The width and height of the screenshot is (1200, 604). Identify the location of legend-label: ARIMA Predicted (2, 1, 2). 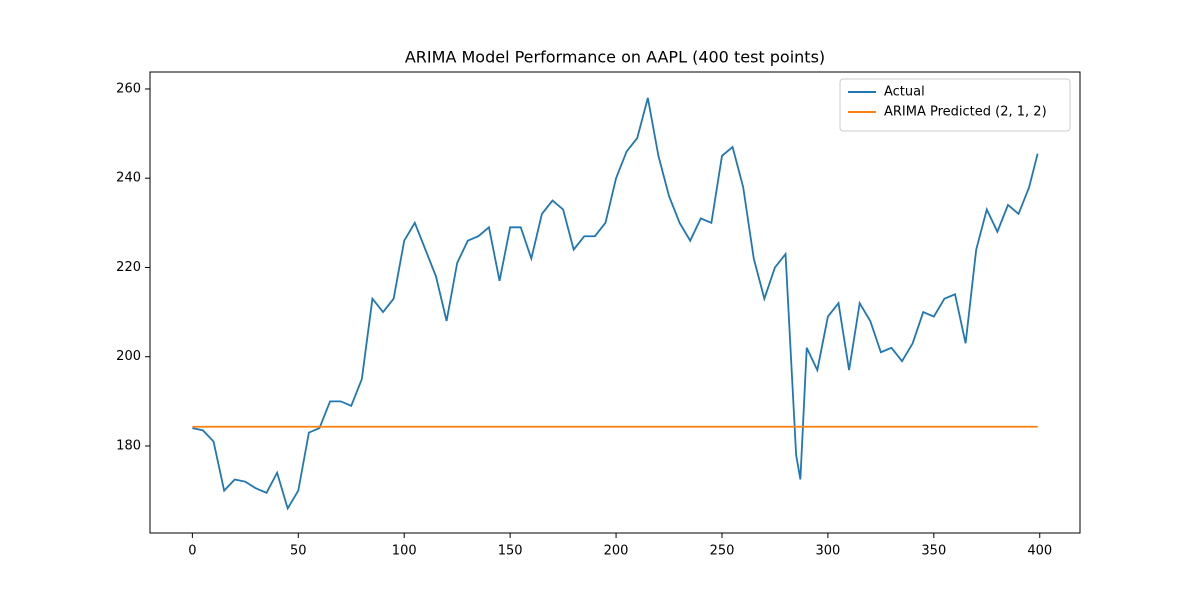
(965, 112).